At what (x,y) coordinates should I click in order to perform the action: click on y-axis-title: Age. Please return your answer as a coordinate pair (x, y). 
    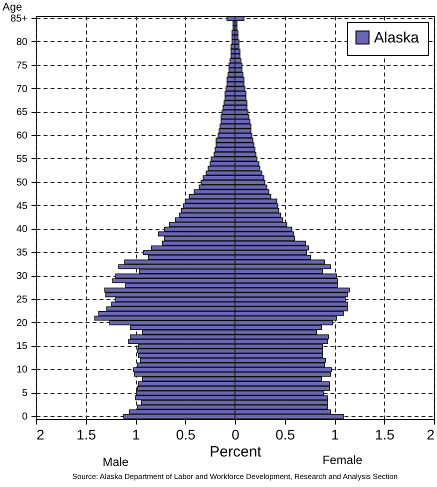
    Looking at the image, I should click on (12, 8).